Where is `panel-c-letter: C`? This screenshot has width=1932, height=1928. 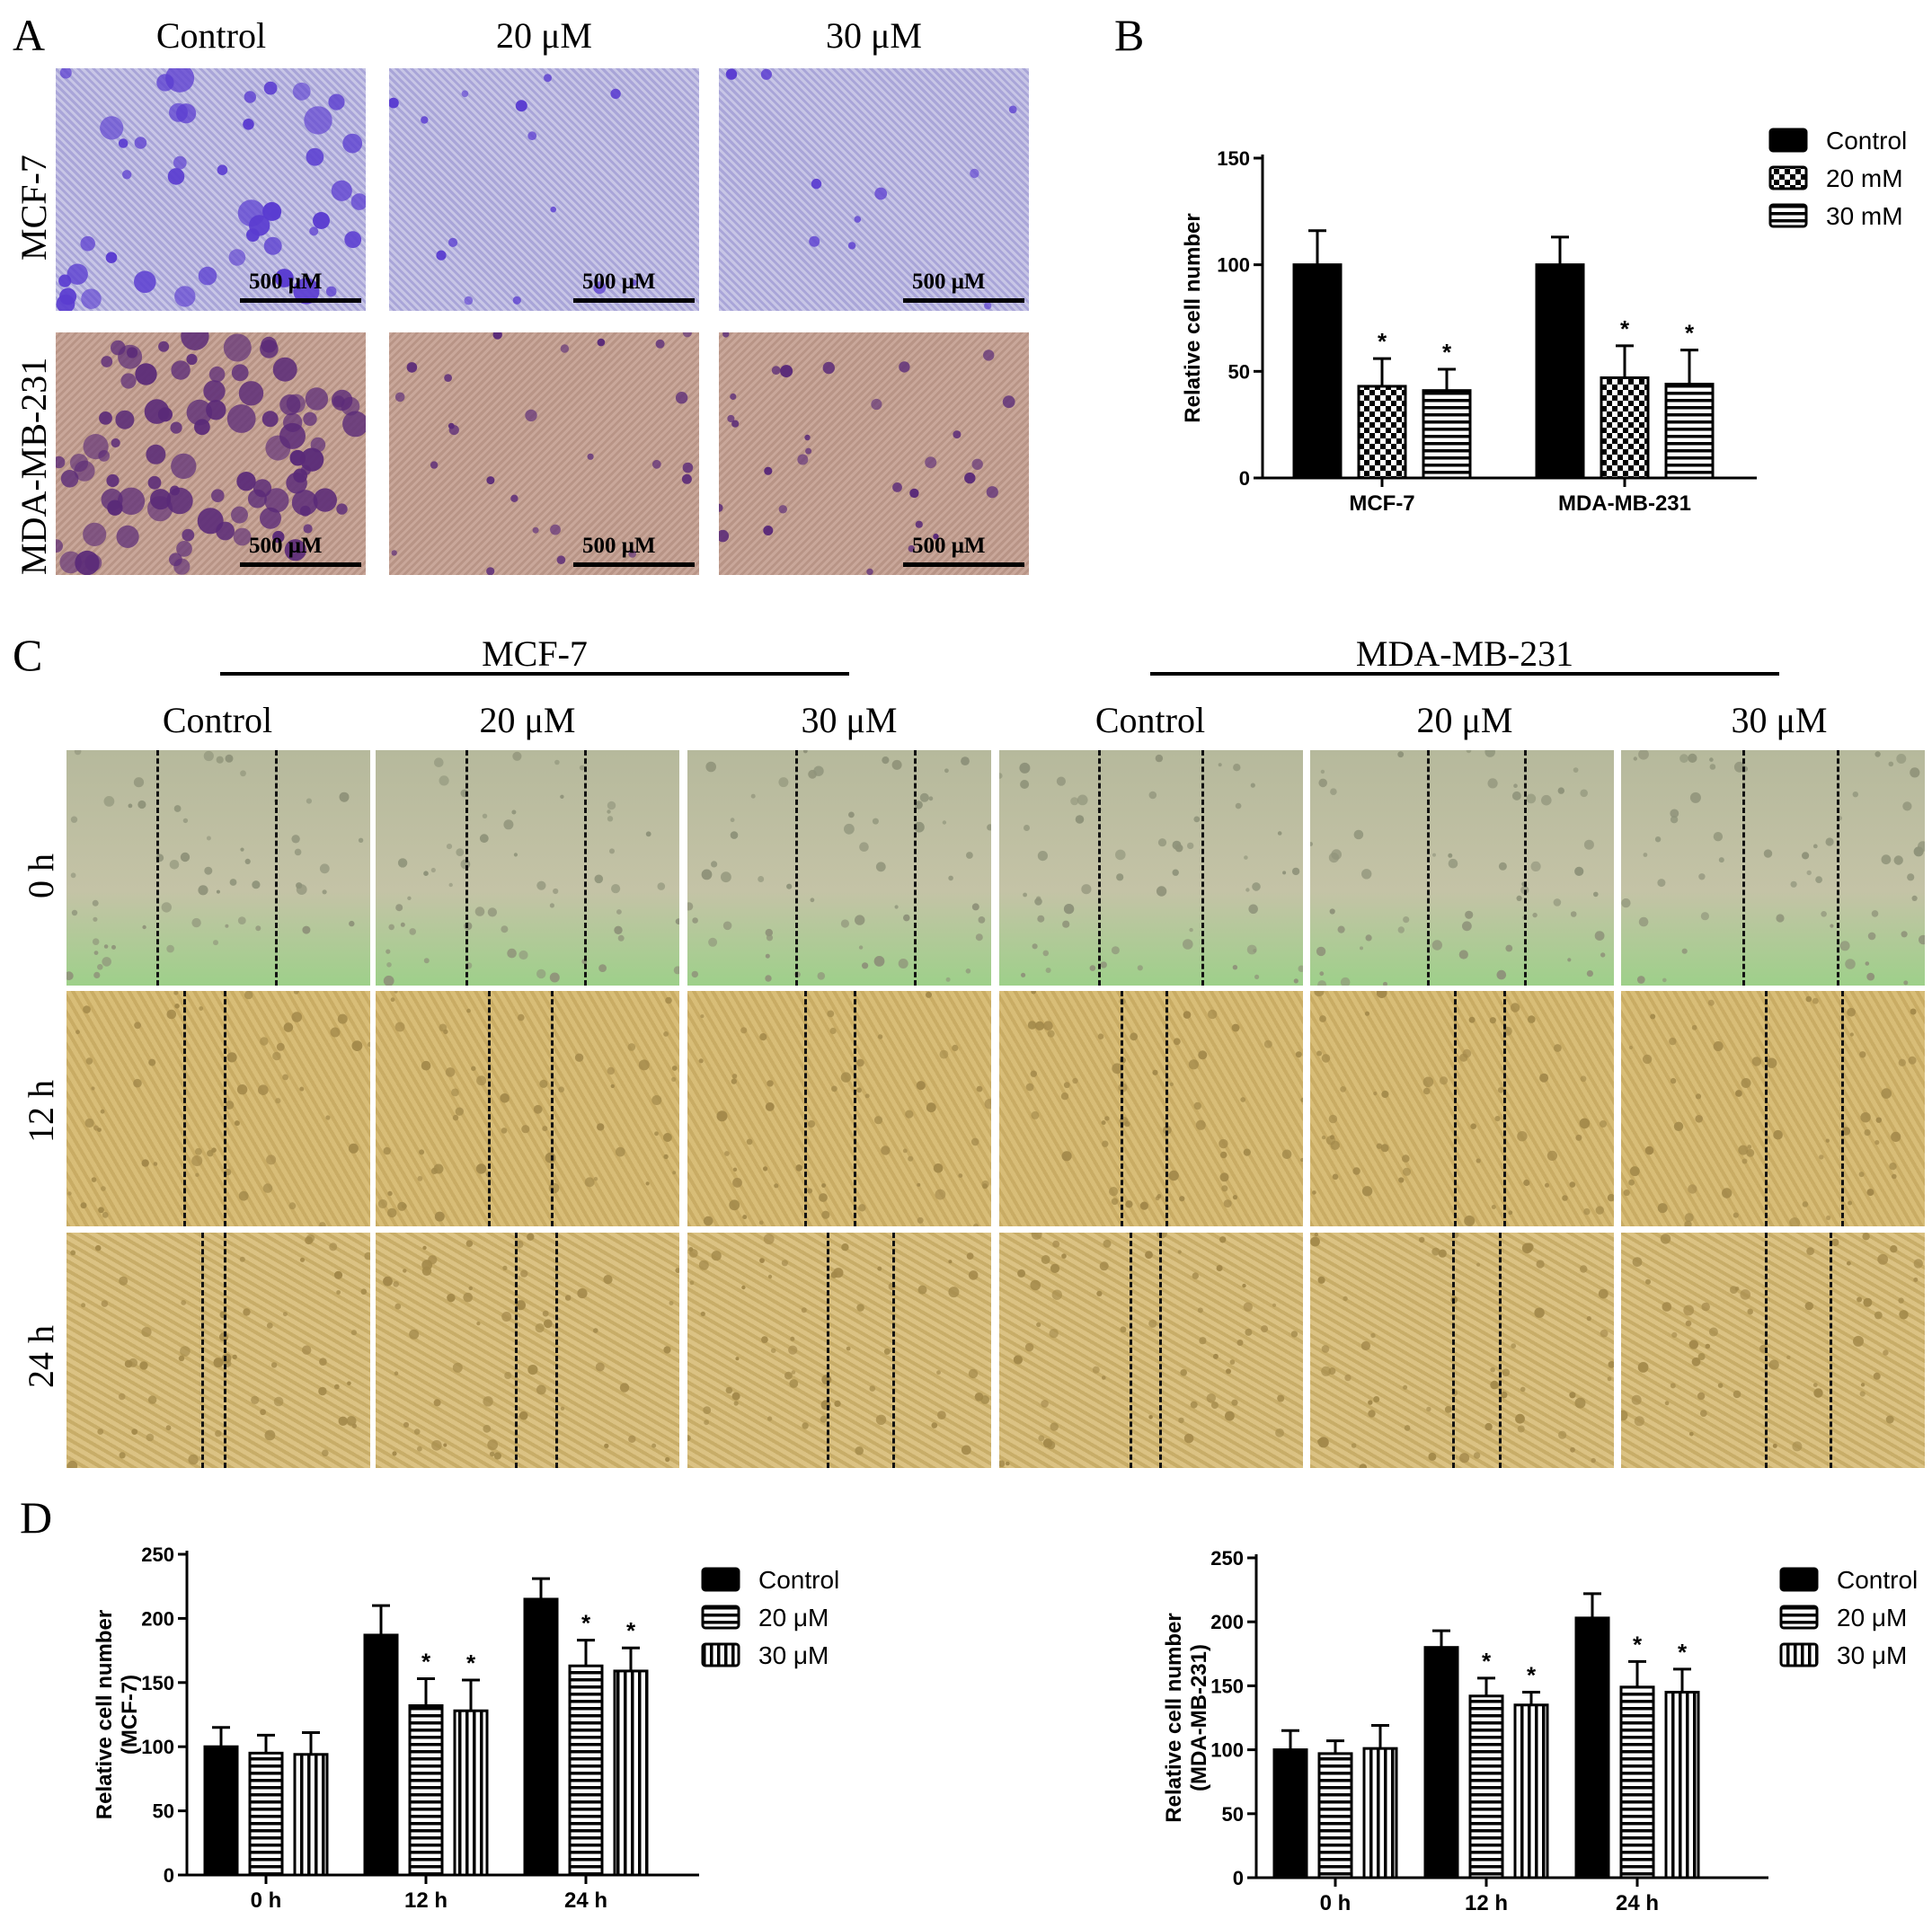
panel-c-letter: C is located at coordinates (28, 655).